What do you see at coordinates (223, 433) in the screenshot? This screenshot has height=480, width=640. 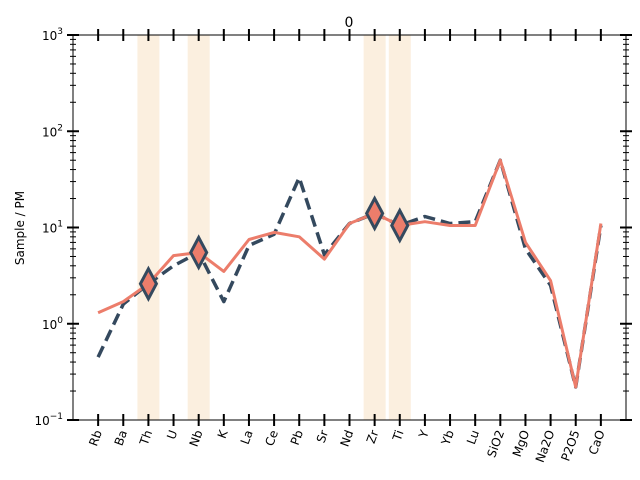 I see `x-tick-label-k: K` at bounding box center [223, 433].